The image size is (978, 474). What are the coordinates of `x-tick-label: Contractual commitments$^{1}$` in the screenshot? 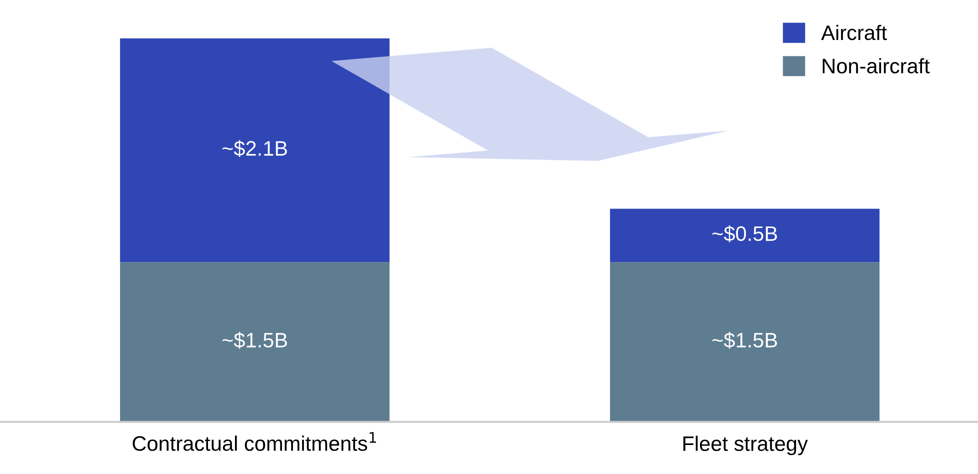 It's located at (254, 441).